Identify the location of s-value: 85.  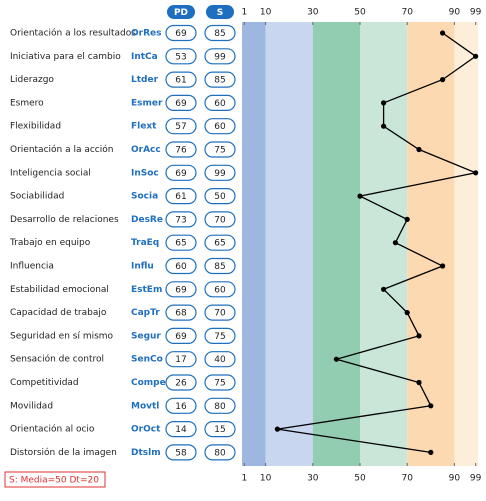
(219, 267).